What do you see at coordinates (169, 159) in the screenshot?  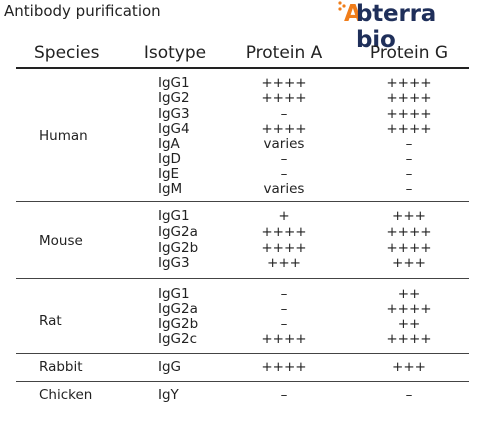 I see `isotype-cell: IgD` at bounding box center [169, 159].